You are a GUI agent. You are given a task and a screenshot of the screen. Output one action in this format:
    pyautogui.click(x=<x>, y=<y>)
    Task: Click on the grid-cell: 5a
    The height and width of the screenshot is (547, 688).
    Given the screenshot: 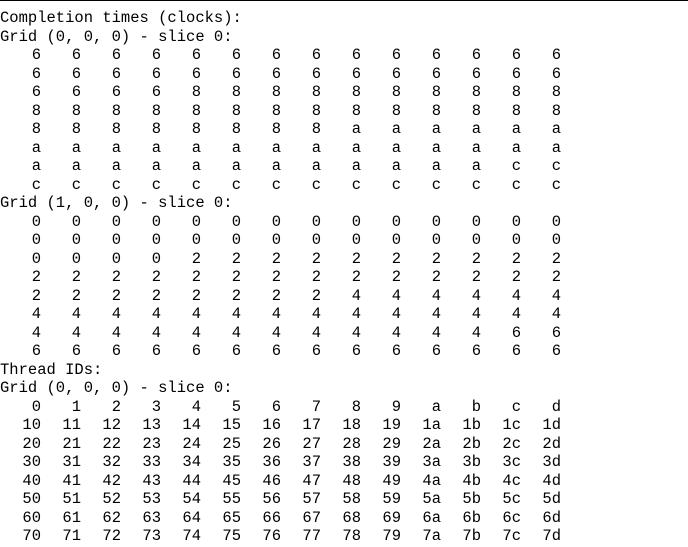 What is the action you would take?
    pyautogui.click(x=431, y=499)
    